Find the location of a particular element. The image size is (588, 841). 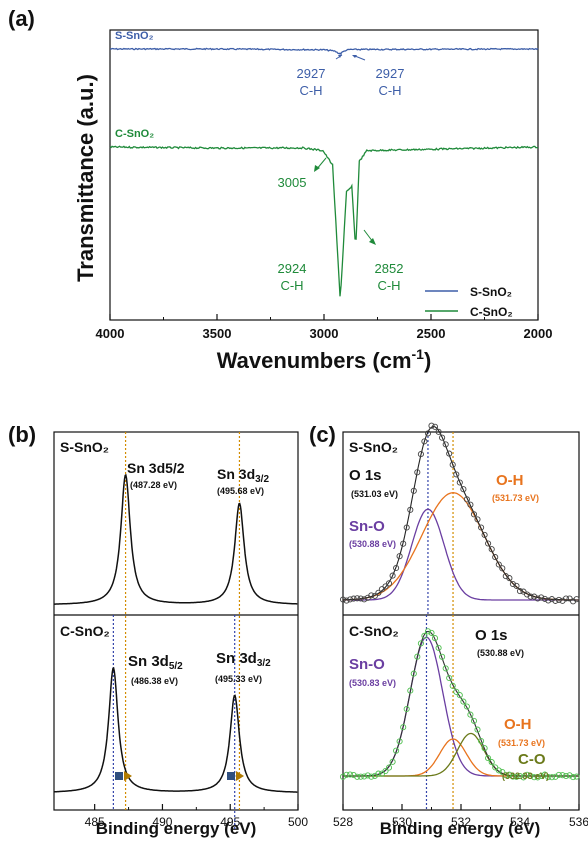

panel-a-s-ann1-num: 2927 is located at coordinates (311, 73).